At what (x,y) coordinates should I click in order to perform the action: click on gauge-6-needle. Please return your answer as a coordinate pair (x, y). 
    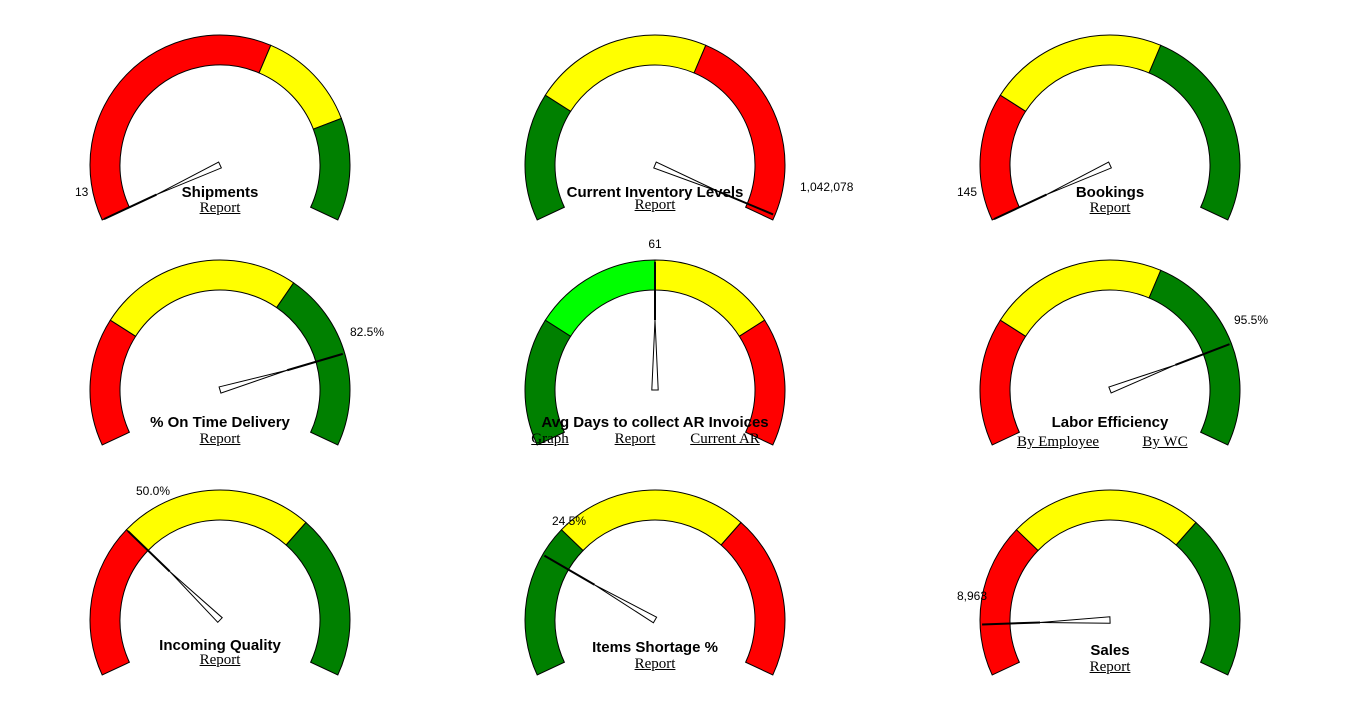
    Looking at the image, I should click on (175, 577).